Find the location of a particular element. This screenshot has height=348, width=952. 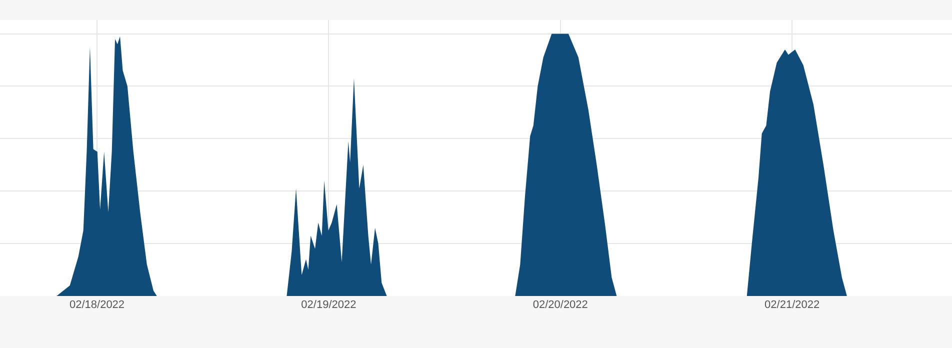

x-tick-label: 02/18/2022 is located at coordinates (97, 305).